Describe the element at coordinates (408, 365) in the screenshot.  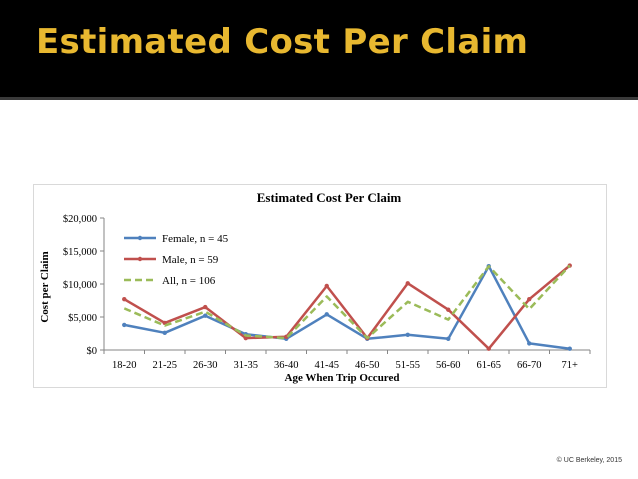
I see `x-tick-label: 51-55` at that location.